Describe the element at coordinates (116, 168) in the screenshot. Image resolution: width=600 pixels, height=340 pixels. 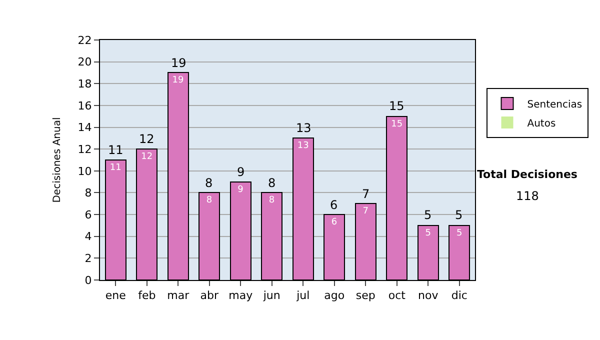
I see `data-label: 11` at that location.